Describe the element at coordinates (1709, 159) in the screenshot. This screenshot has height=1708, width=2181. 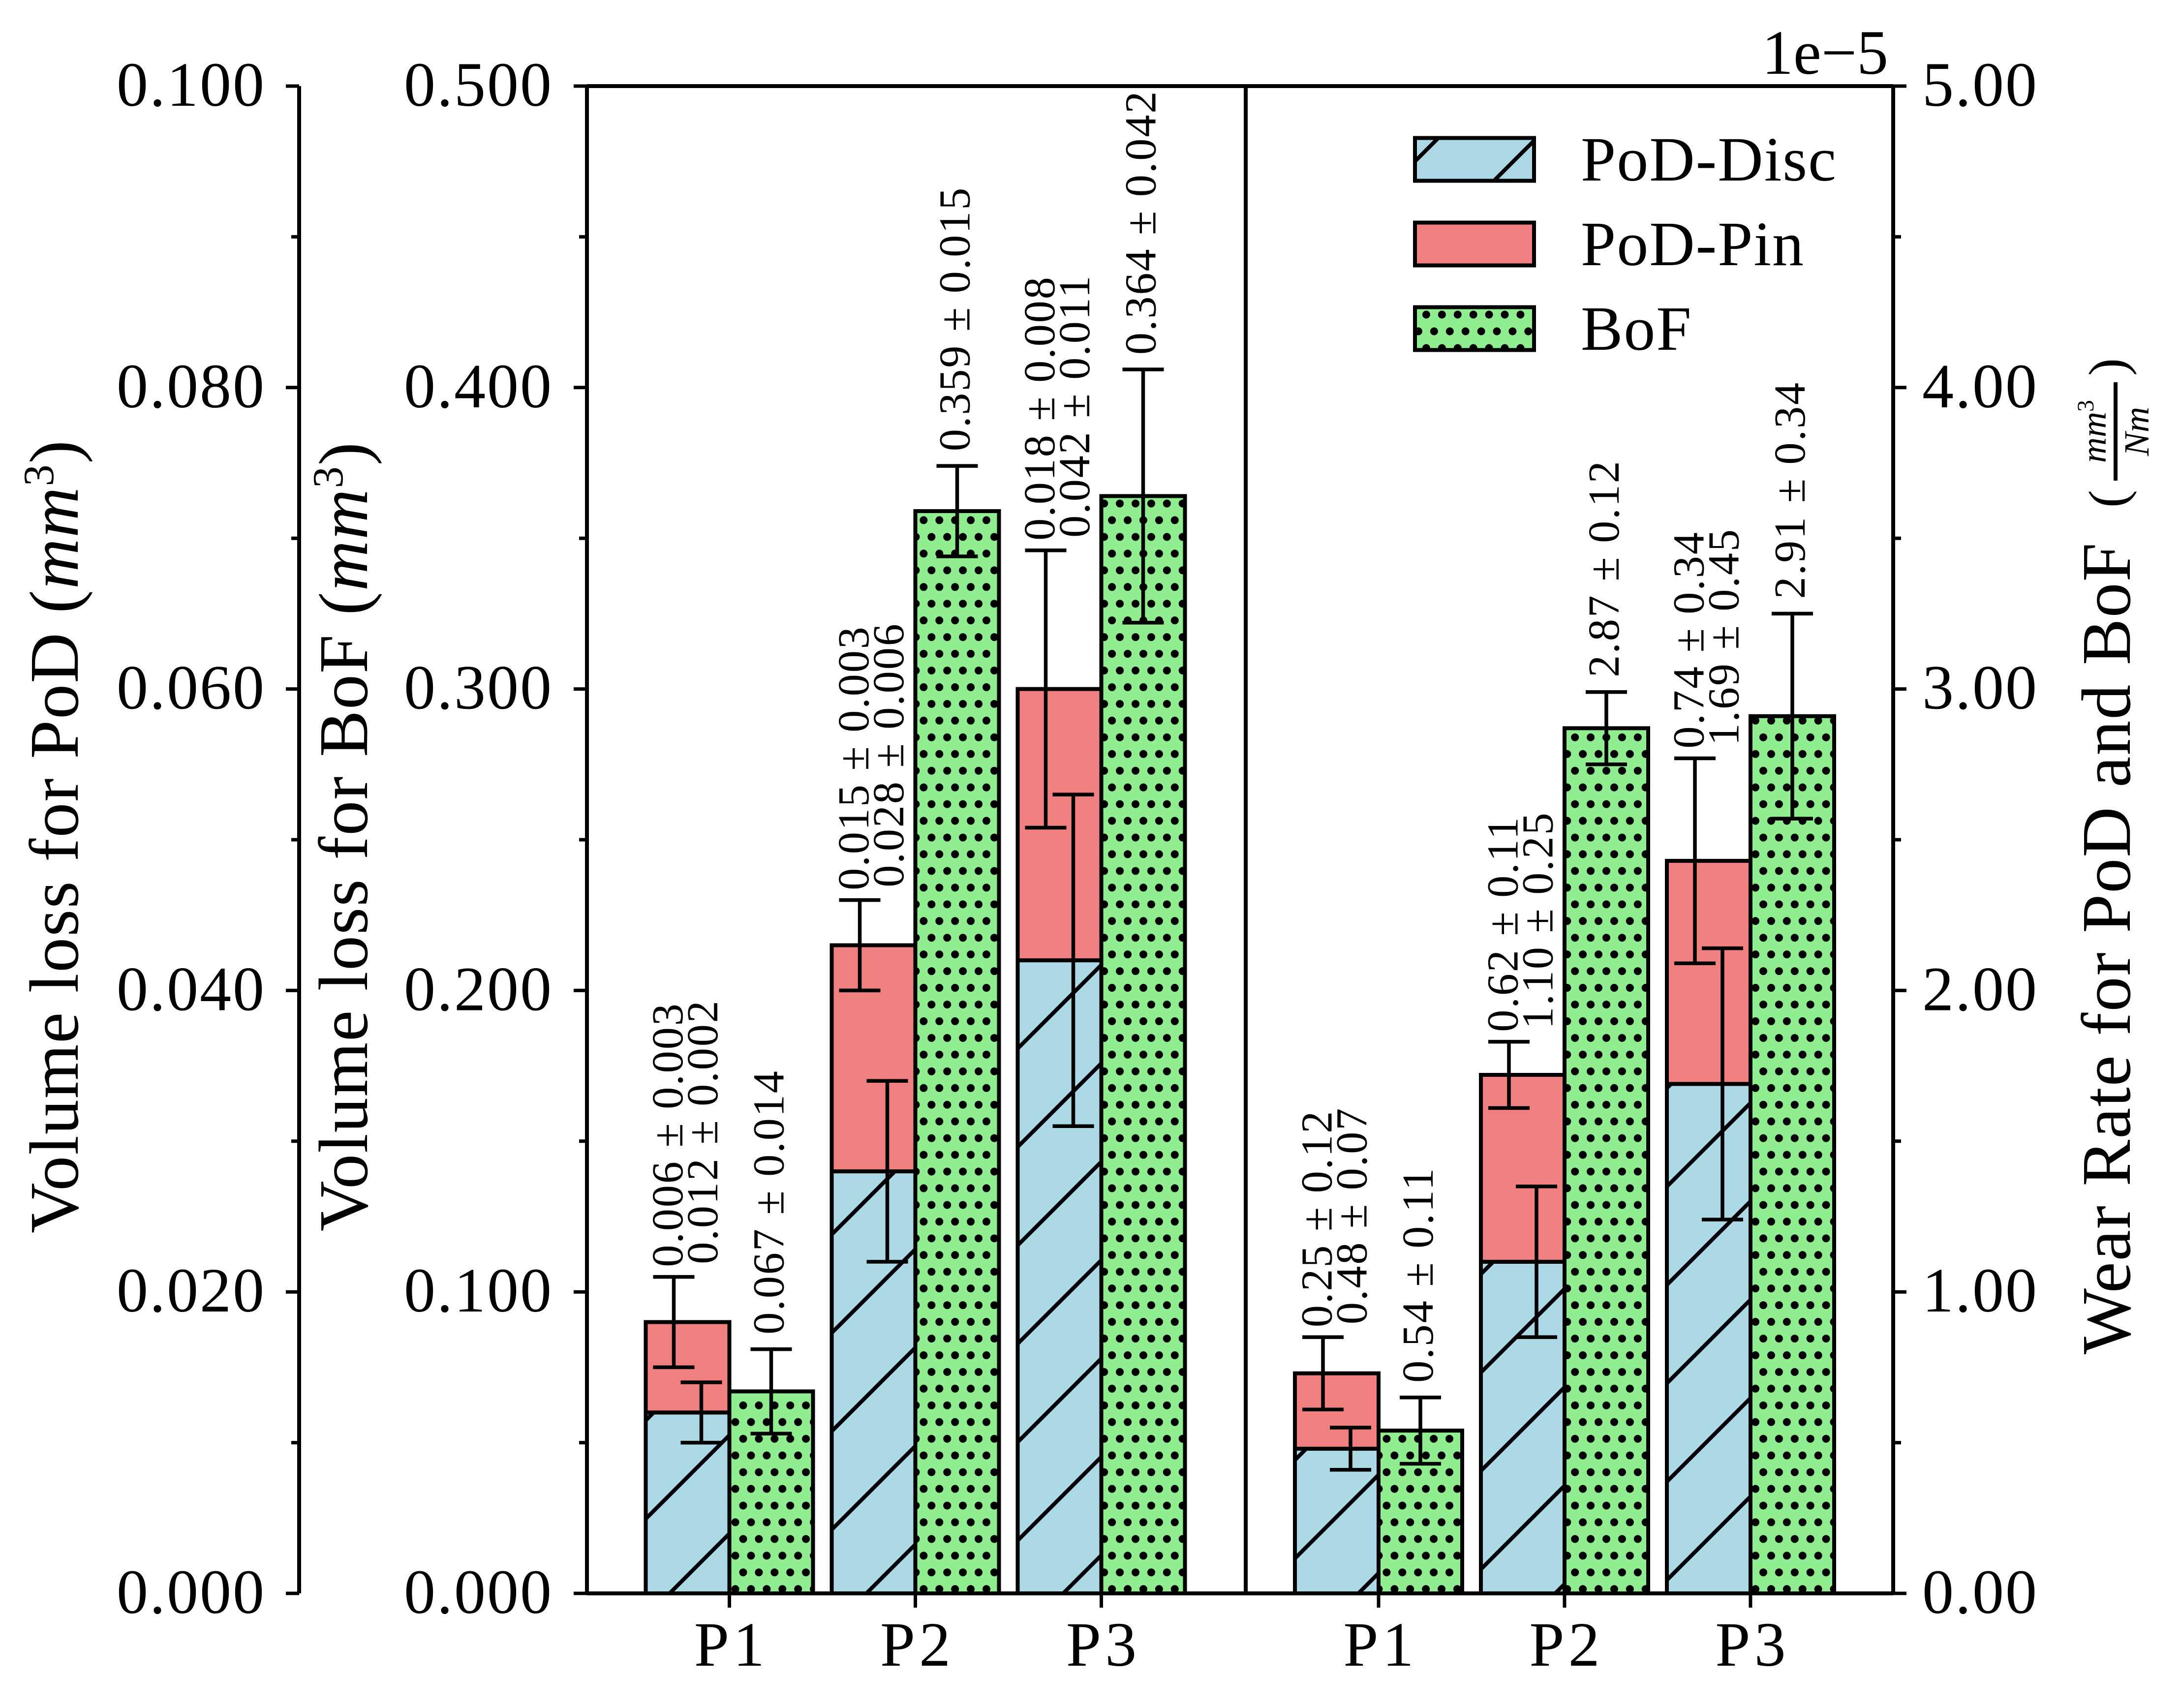
I see `svg-text: PoD-Disc` at that location.